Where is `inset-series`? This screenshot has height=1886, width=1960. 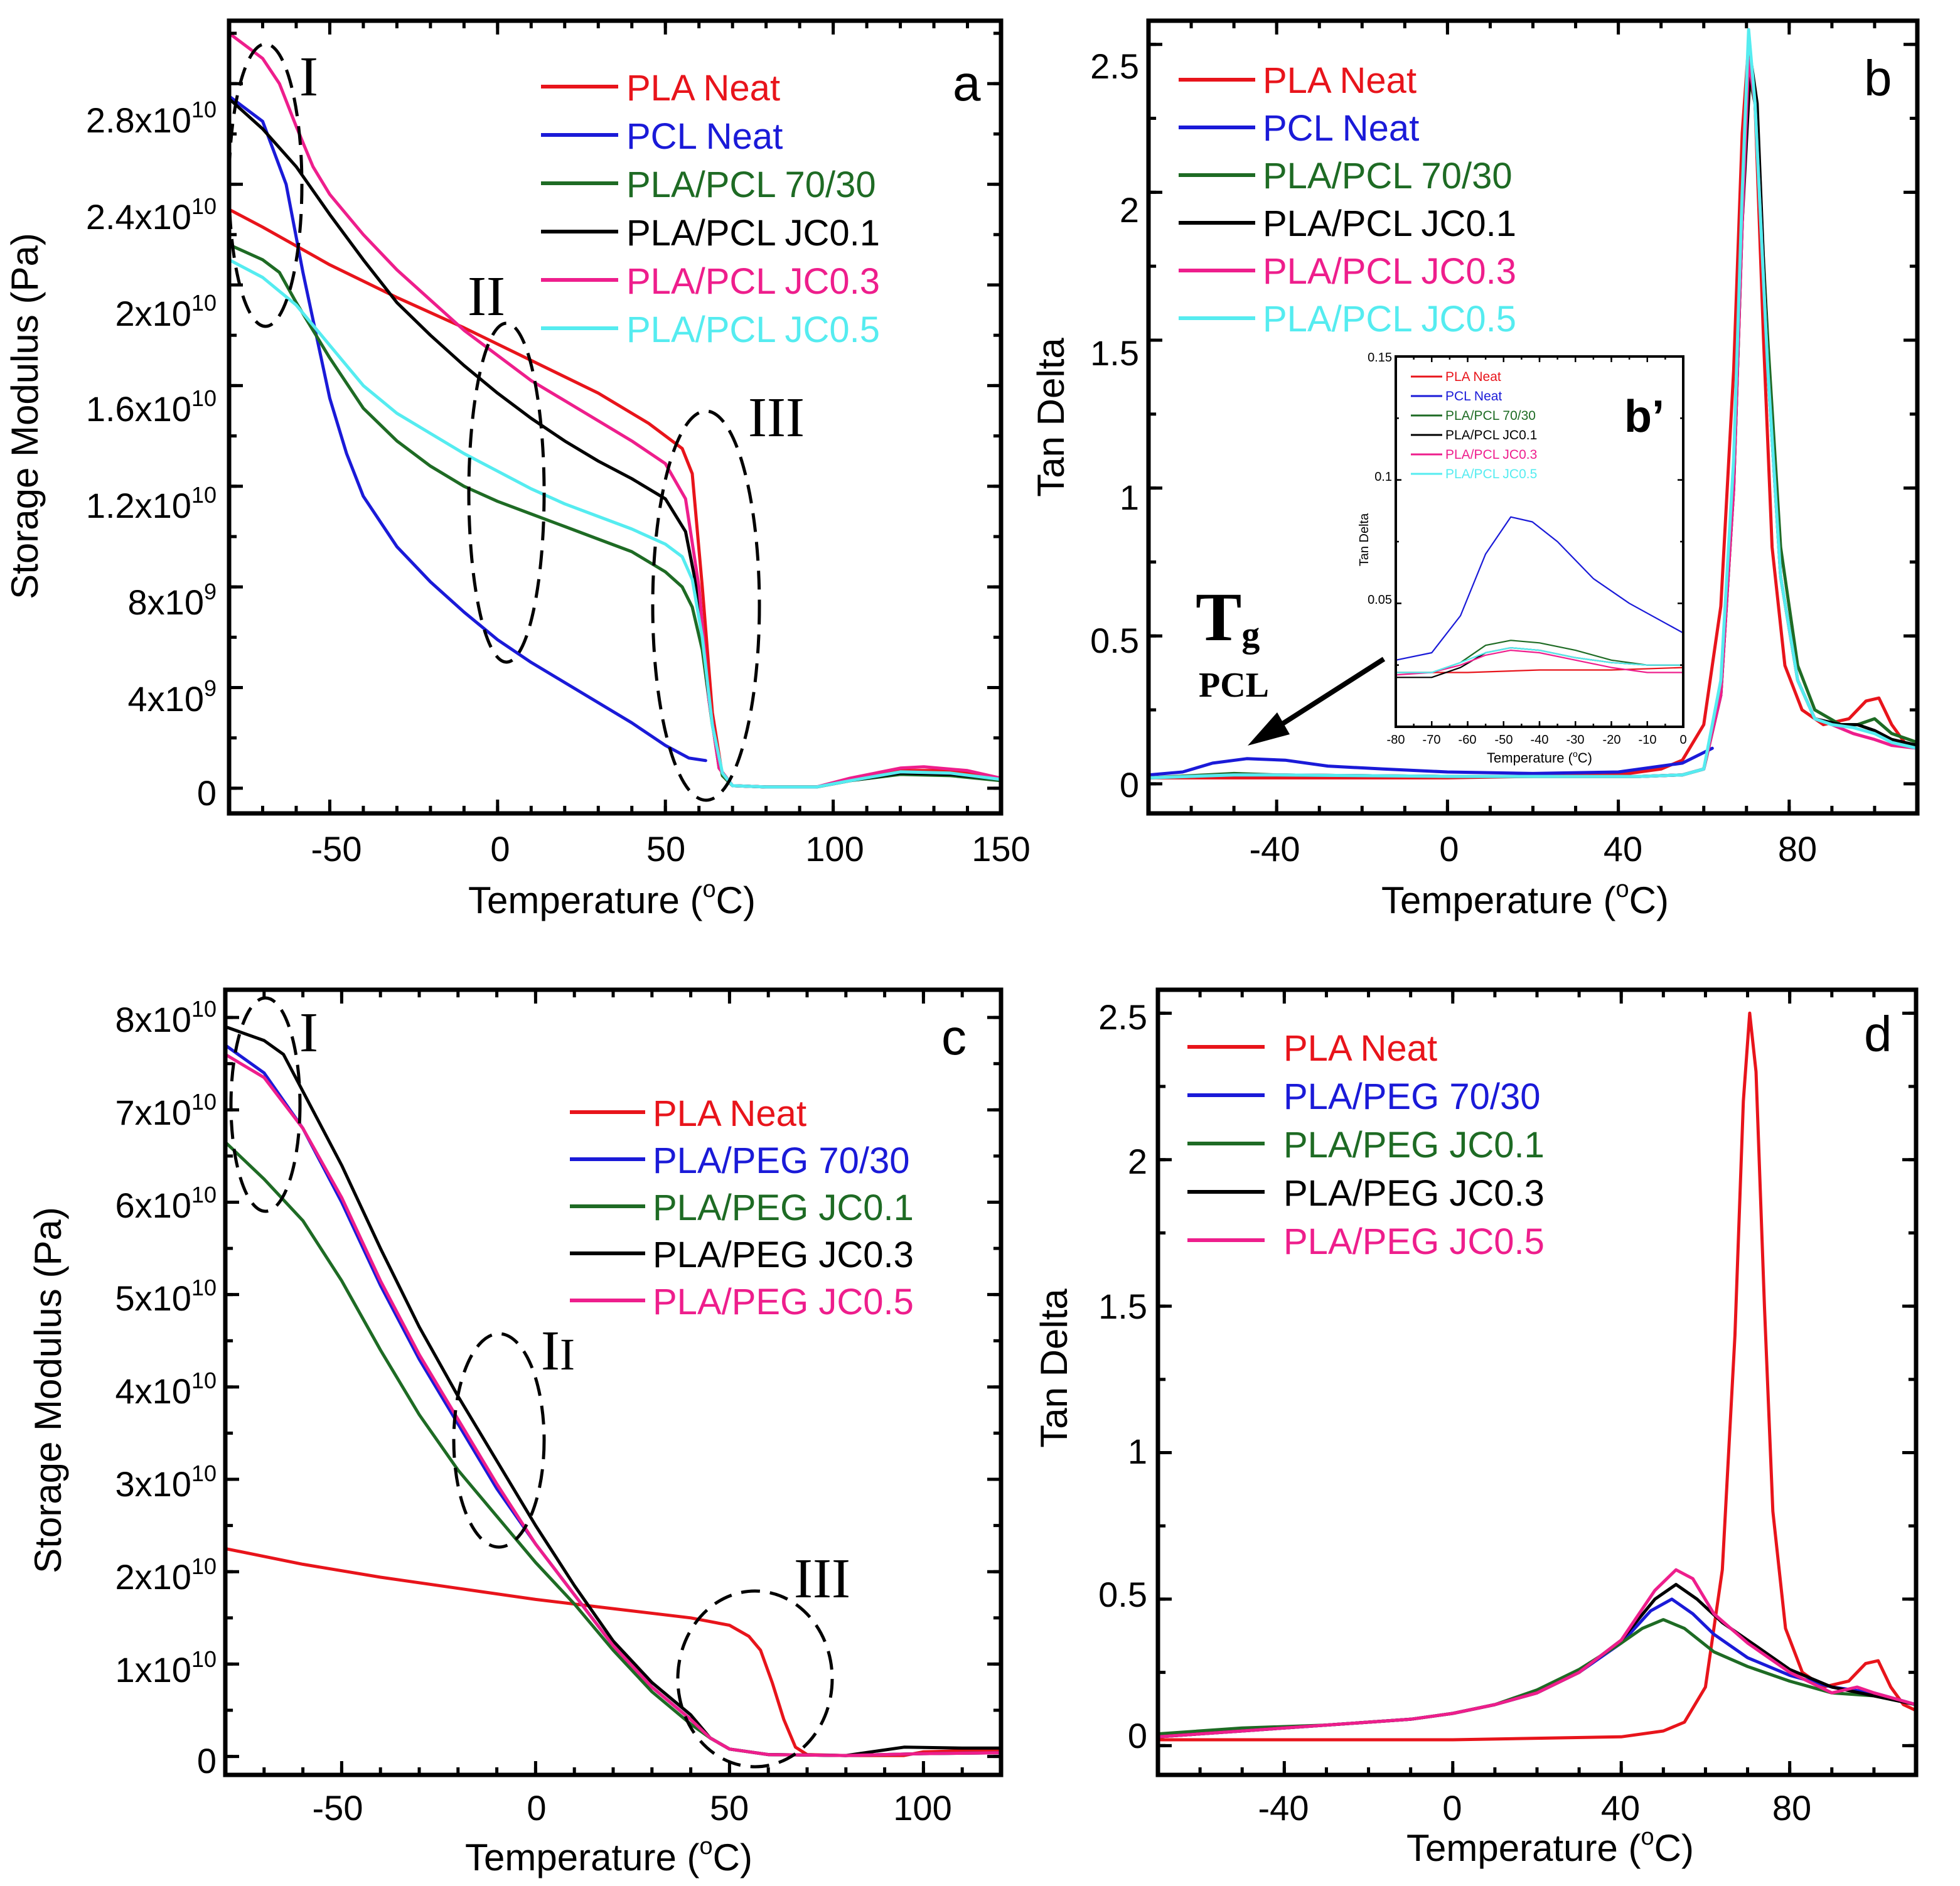 inset-series is located at coordinates (1539, 597).